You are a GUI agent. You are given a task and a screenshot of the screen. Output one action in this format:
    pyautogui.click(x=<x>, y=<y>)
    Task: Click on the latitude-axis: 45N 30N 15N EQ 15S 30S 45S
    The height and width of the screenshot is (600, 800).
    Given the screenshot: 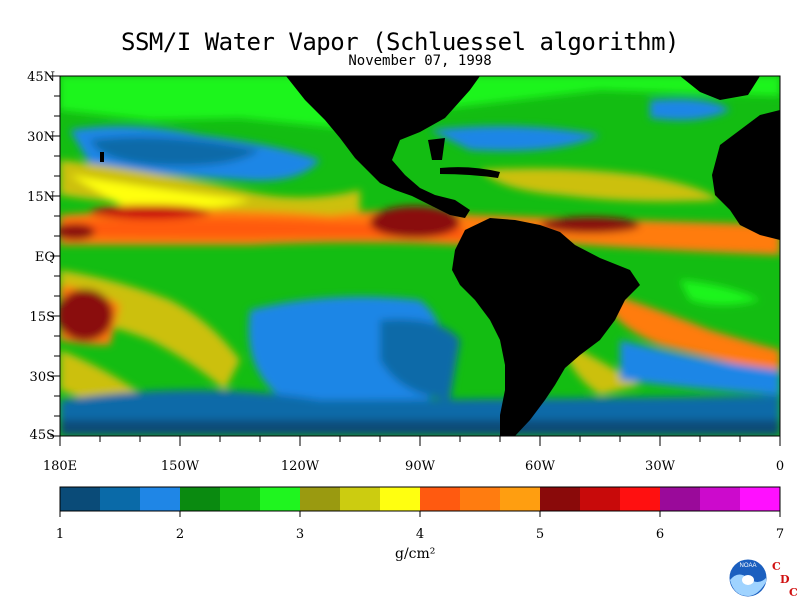 What is the action you would take?
    pyautogui.click(x=41, y=256)
    